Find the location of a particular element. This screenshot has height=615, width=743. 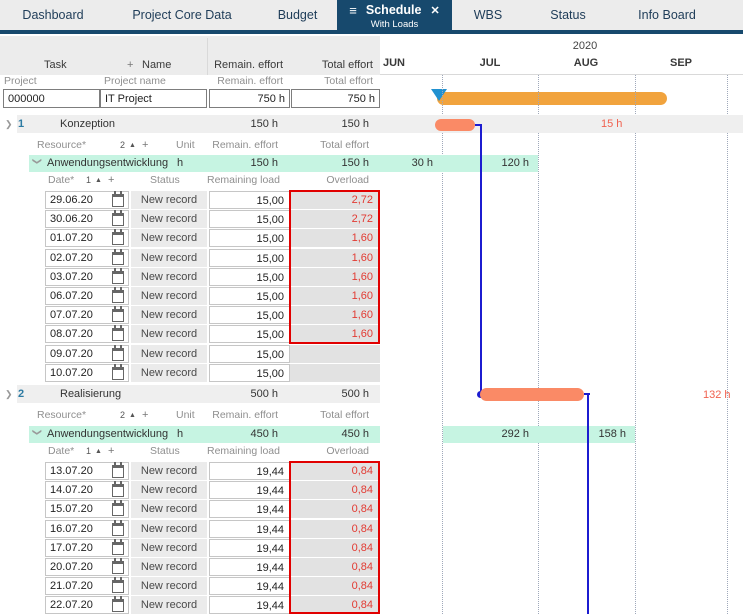

date-field: 13.07.20 is located at coordinates (87, 471).